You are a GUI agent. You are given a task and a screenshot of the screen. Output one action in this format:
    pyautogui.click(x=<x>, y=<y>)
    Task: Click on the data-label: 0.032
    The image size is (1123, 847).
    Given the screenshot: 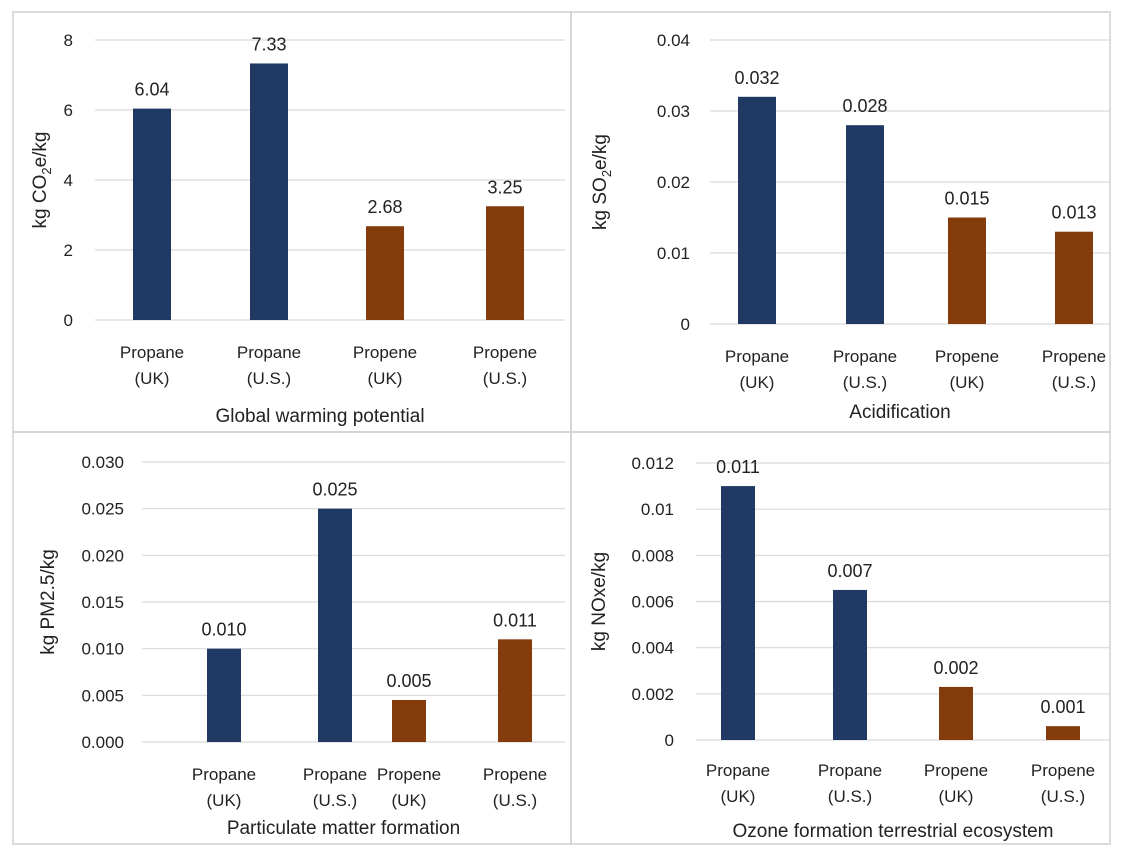 What is the action you would take?
    pyautogui.click(x=756, y=78)
    